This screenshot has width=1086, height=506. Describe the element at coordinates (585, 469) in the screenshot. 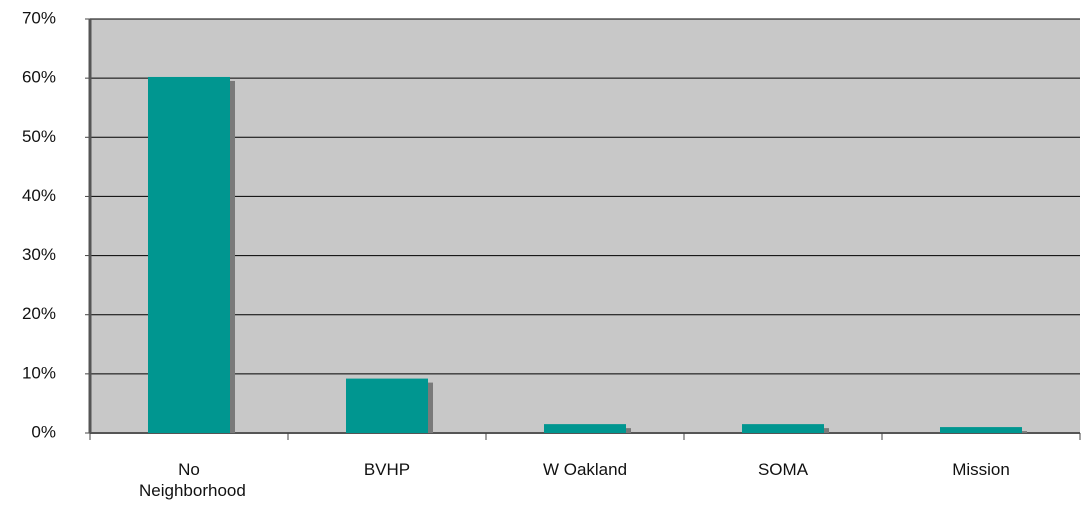

I see `x-tick-label: W Oakland` at that location.